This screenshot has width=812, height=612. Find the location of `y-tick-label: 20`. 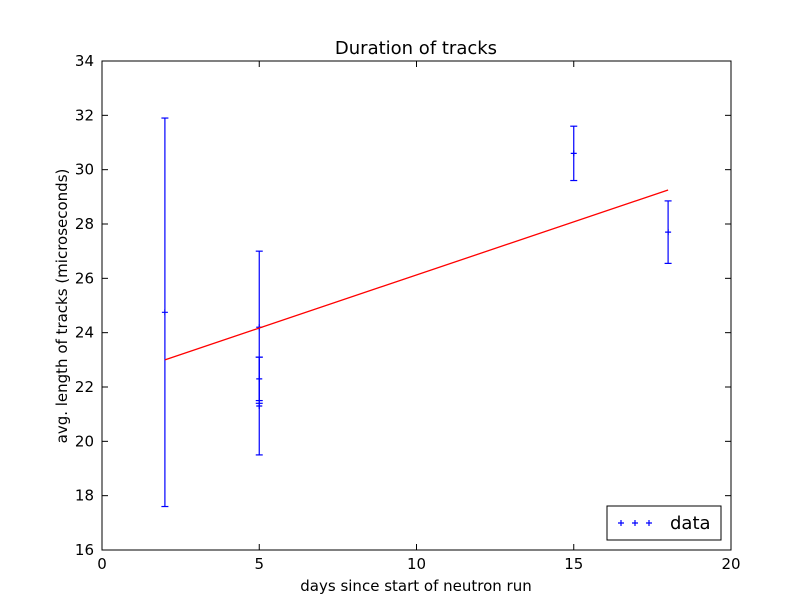

y-tick-label: 20 is located at coordinates (84, 441).